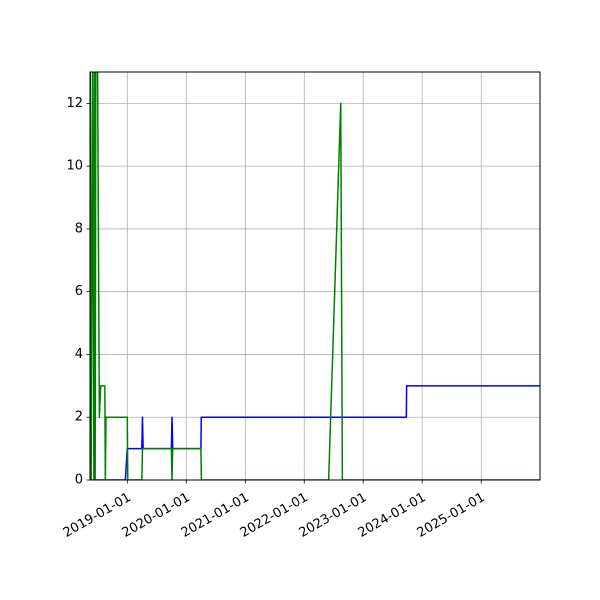 The image size is (600, 600). What do you see at coordinates (79, 291) in the screenshot?
I see `y-tick-label: 6` at bounding box center [79, 291].